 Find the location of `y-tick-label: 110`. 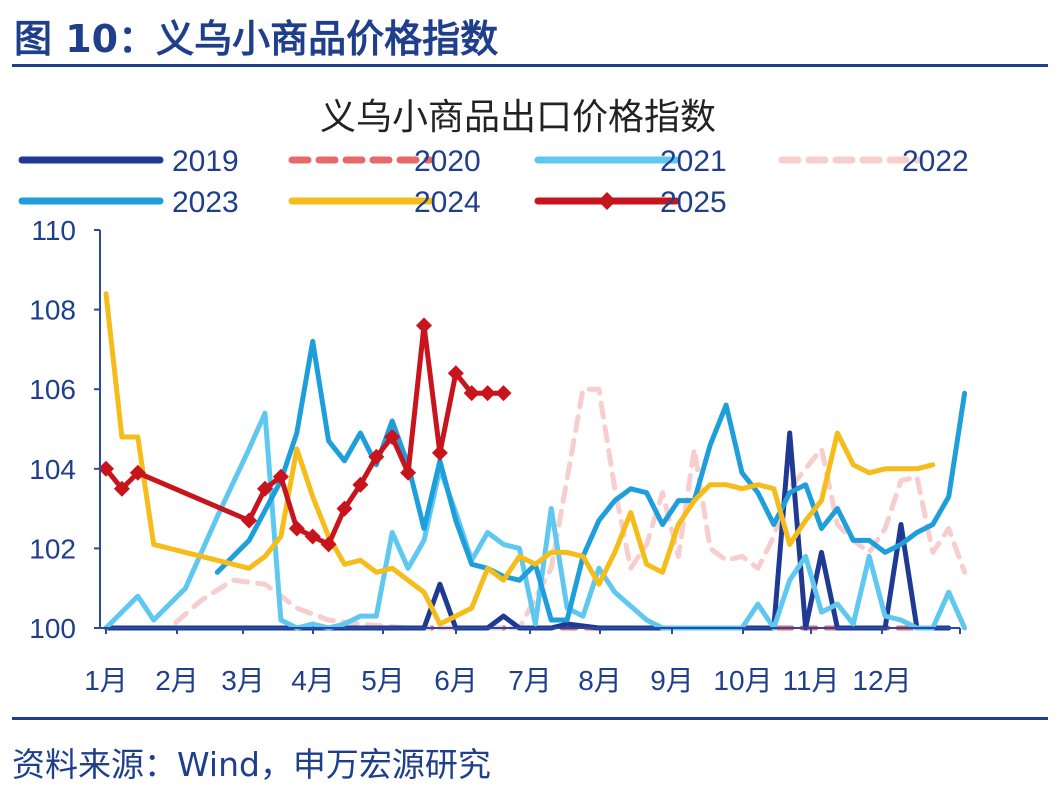

y-tick-label: 110 is located at coordinates (53, 230).